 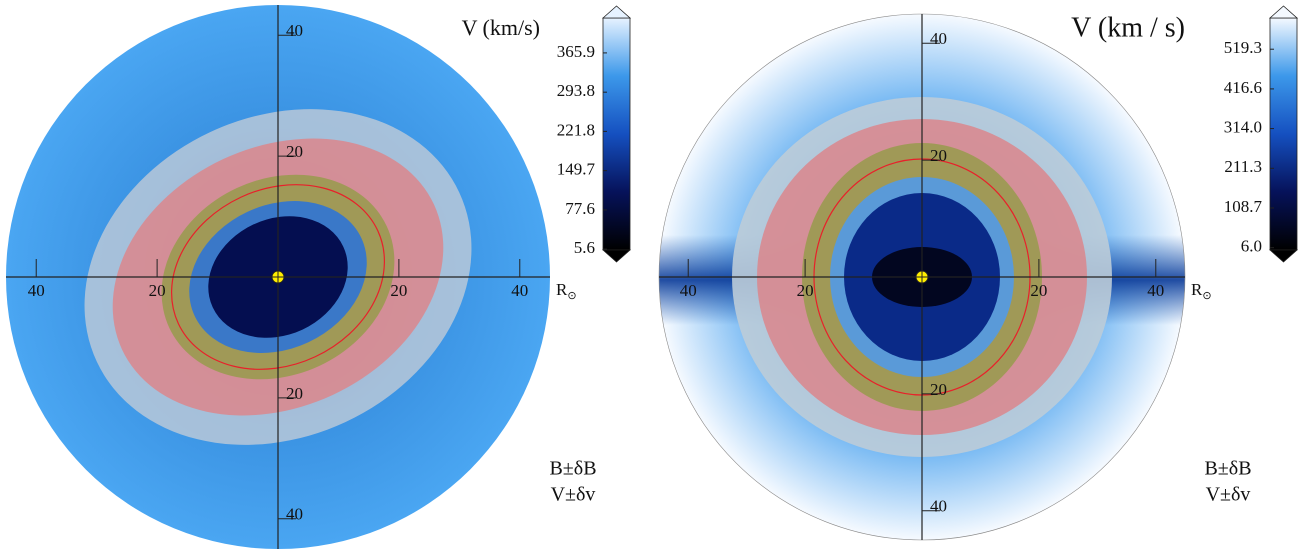 What do you see at coordinates (1251, 246) in the screenshot?
I see `colorbar-tick-label: 6.0` at bounding box center [1251, 246].